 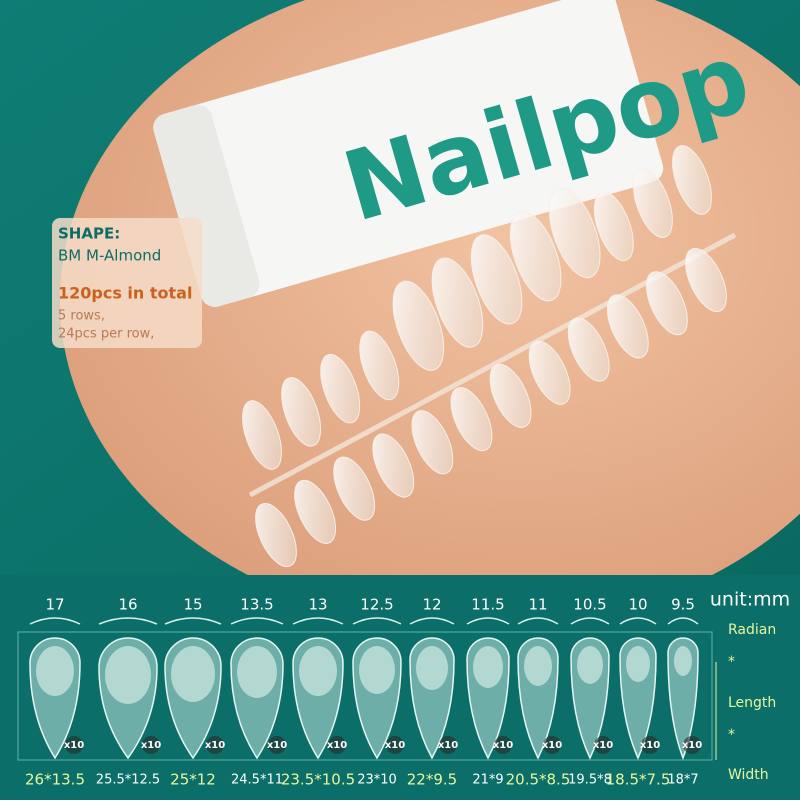 I want to click on dimension: 19.5*8, so click(x=590, y=780).